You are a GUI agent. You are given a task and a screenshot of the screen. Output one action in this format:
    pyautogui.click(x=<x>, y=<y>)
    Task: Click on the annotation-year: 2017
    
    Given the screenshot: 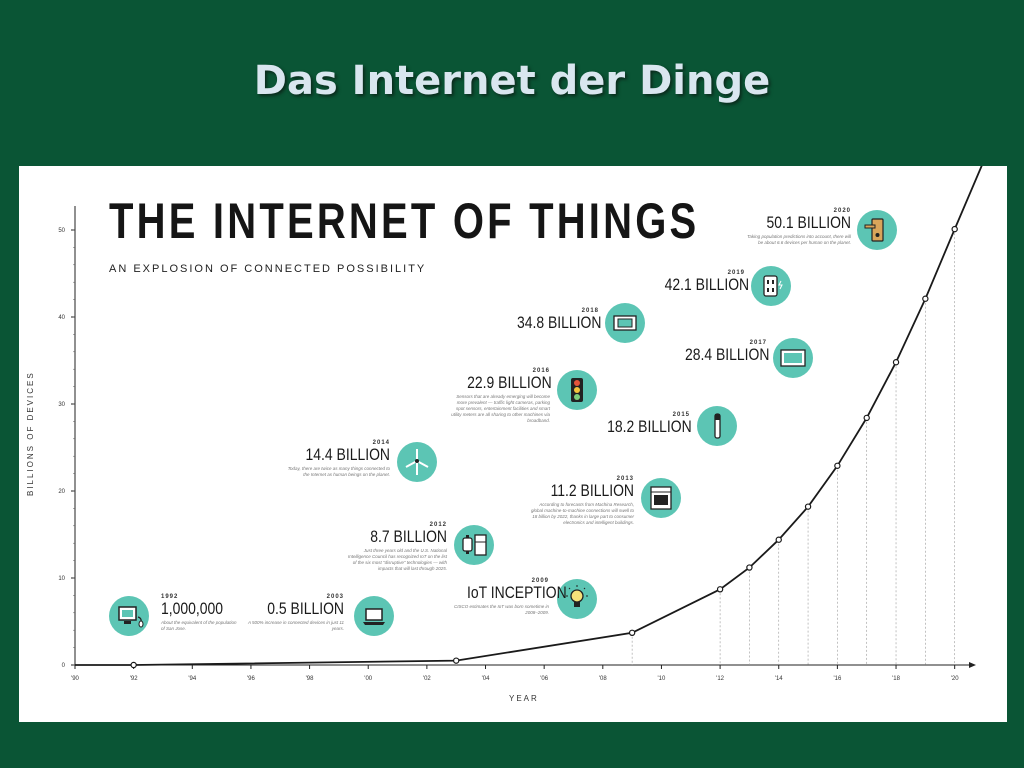 What is the action you would take?
    pyautogui.click(x=758, y=343)
    